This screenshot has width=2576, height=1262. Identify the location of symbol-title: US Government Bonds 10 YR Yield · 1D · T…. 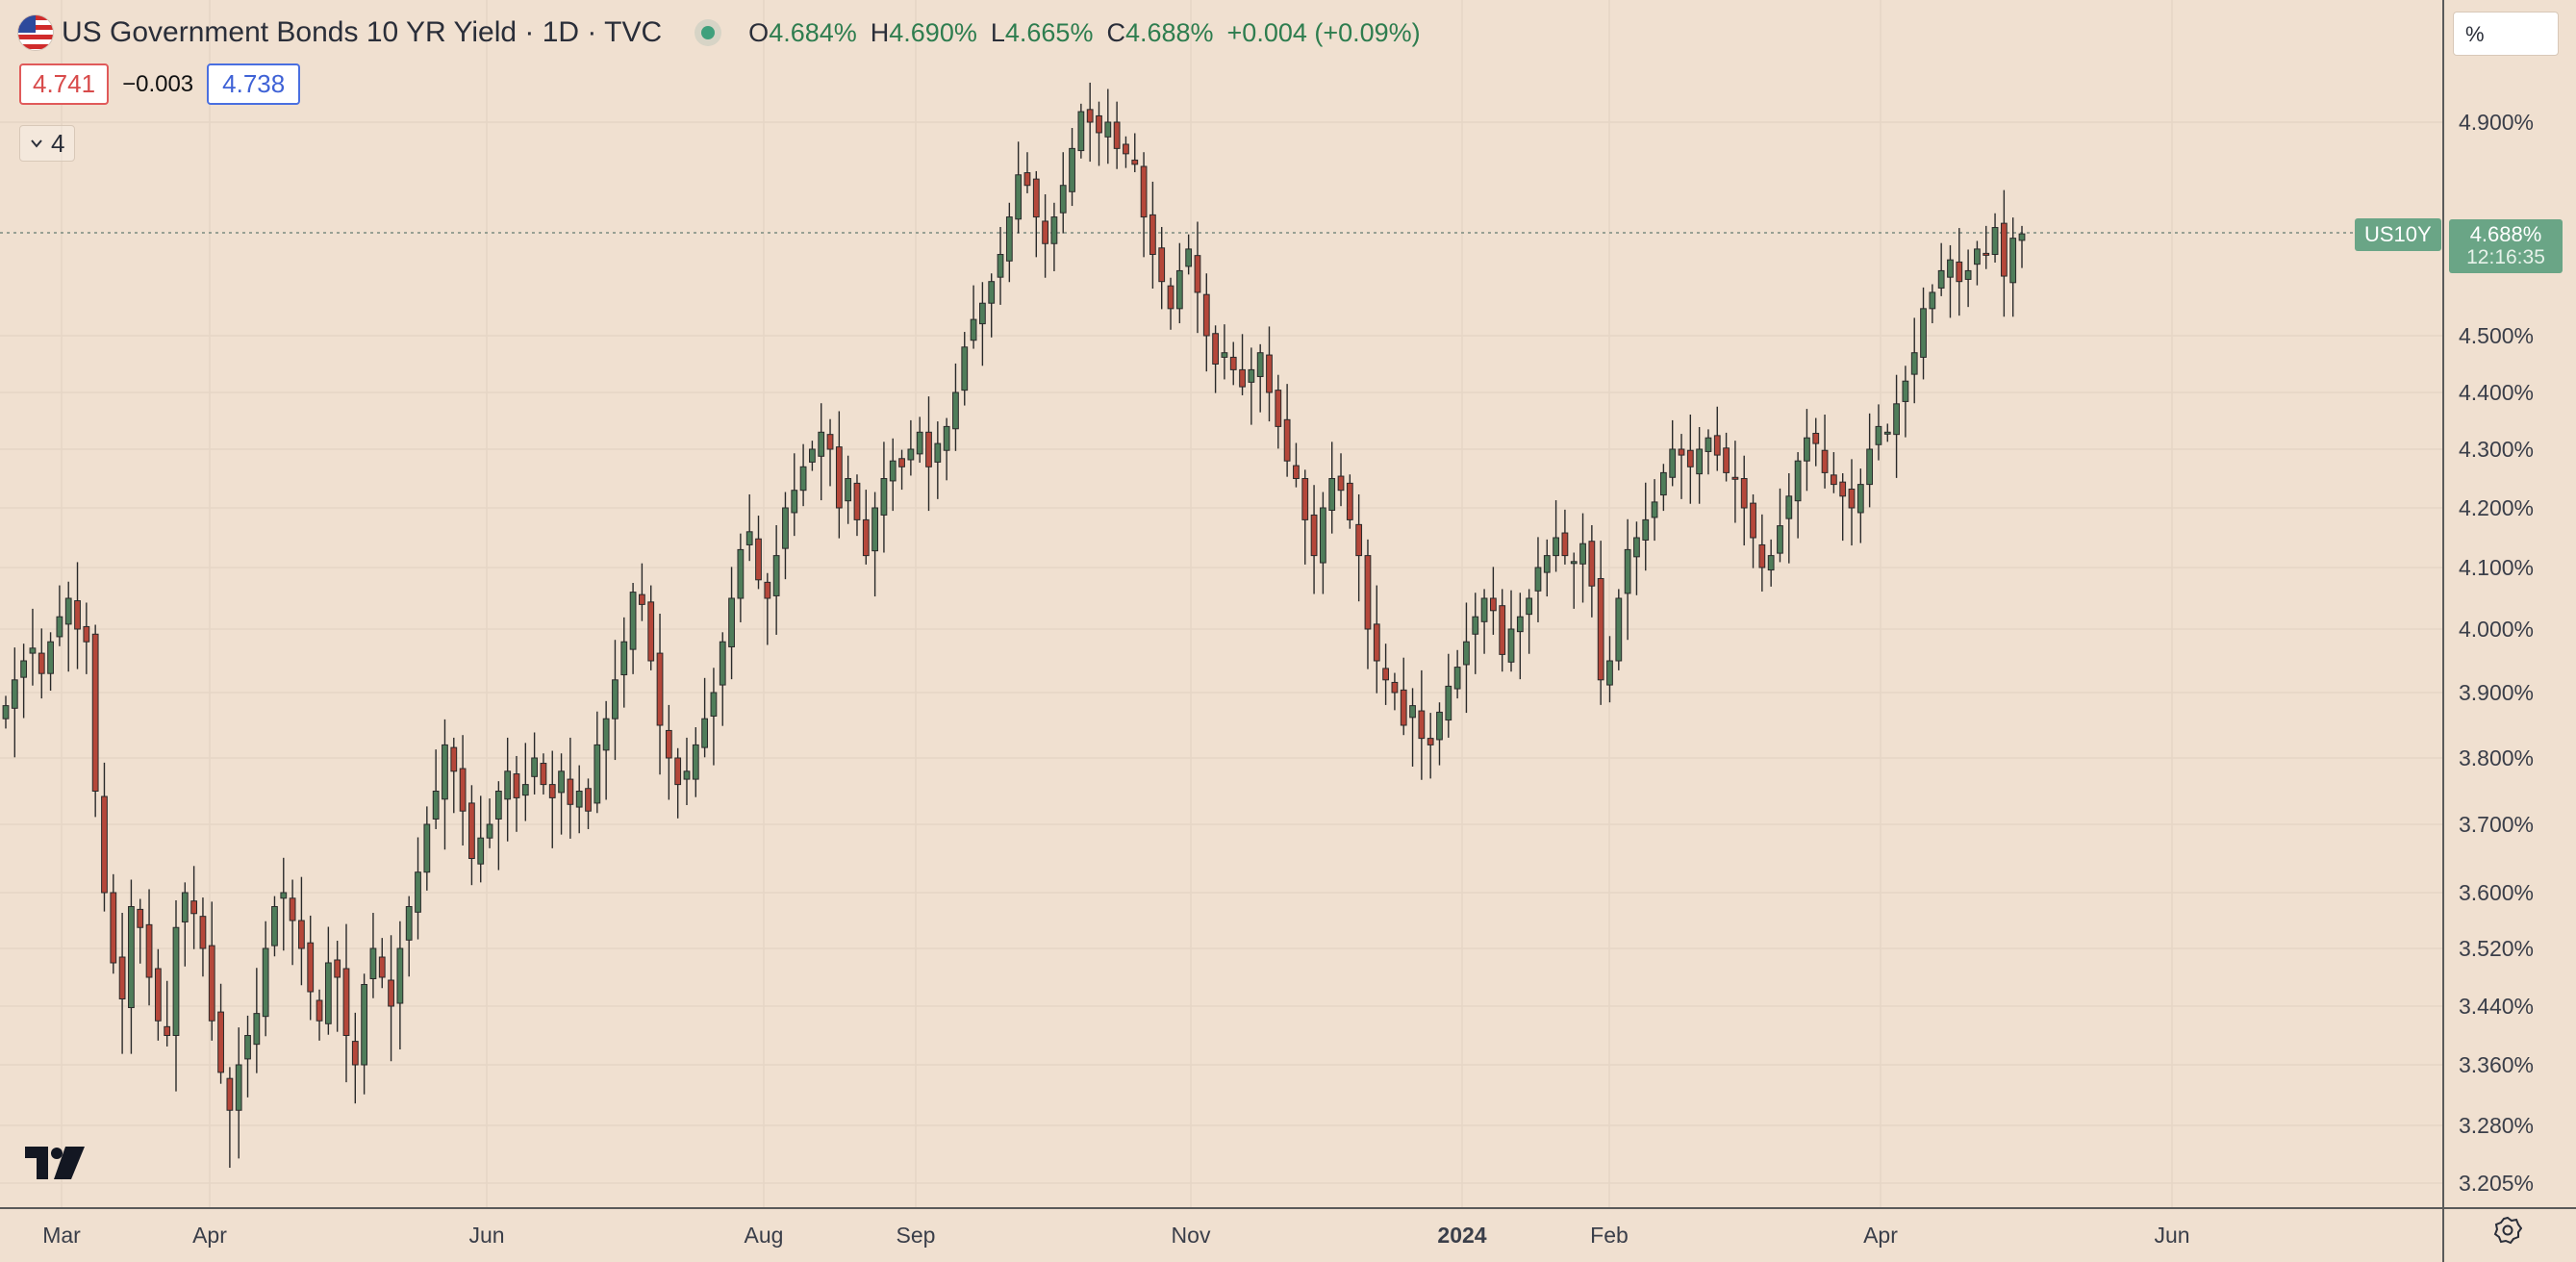
(362, 32).